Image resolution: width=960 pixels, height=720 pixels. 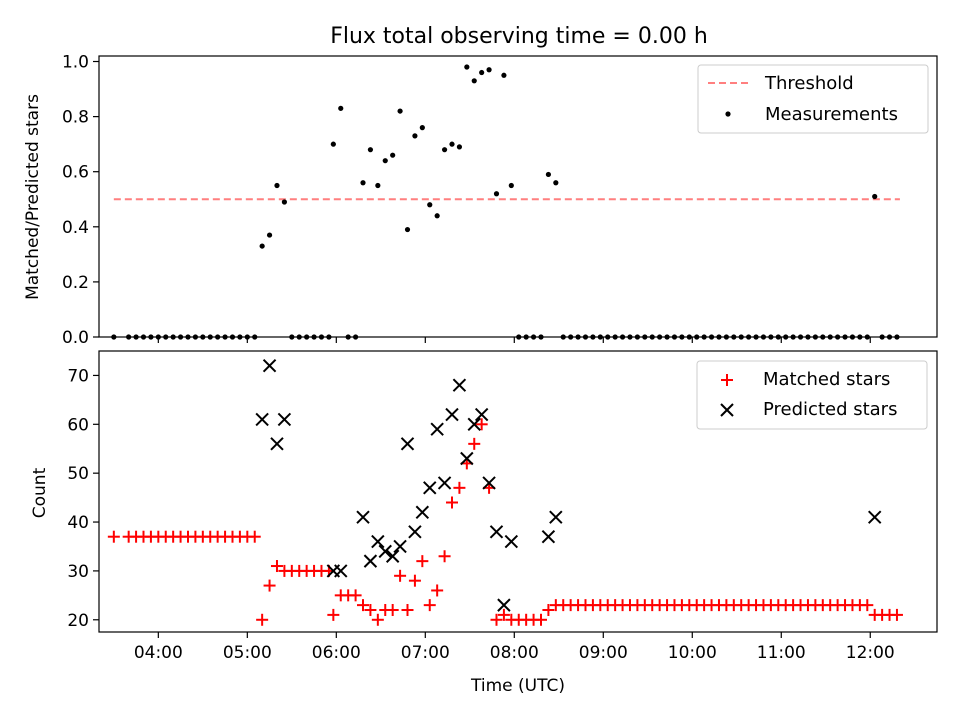 What do you see at coordinates (78, 425) in the screenshot?
I see `bottom-y-tick-label: 60` at bounding box center [78, 425].